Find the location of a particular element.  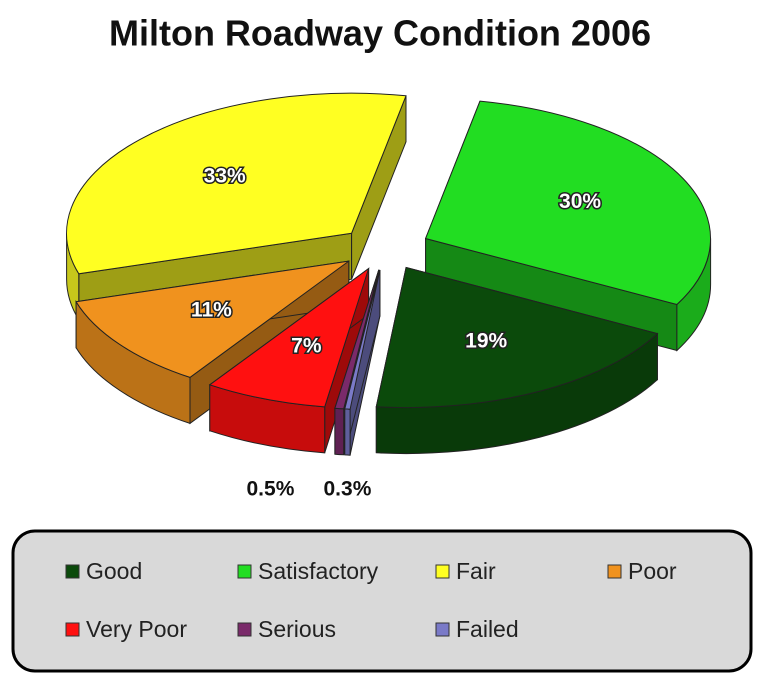

data-label: 33% is located at coordinates (225, 175).